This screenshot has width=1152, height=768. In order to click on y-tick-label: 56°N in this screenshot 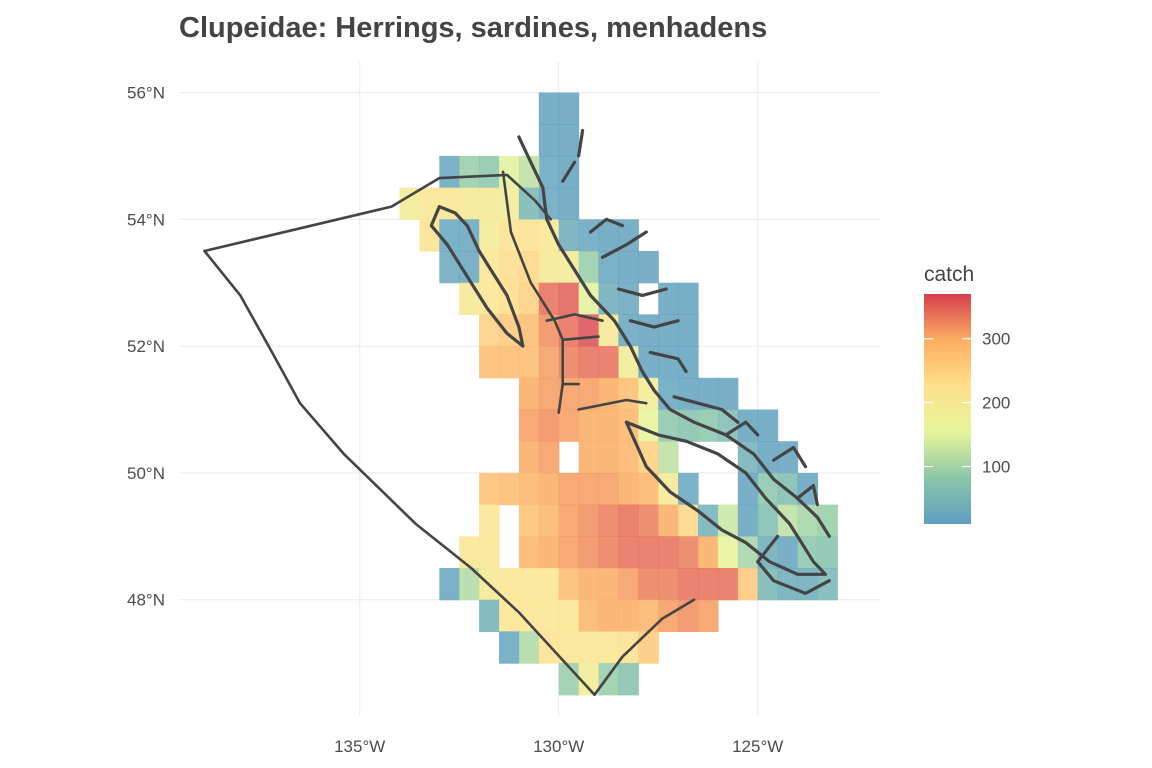, I will do `click(146, 93)`.